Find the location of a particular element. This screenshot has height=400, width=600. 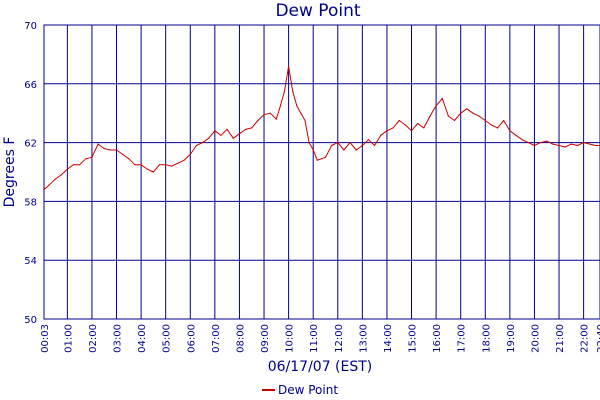

x-tick-label: 10:00 is located at coordinates (290, 338).